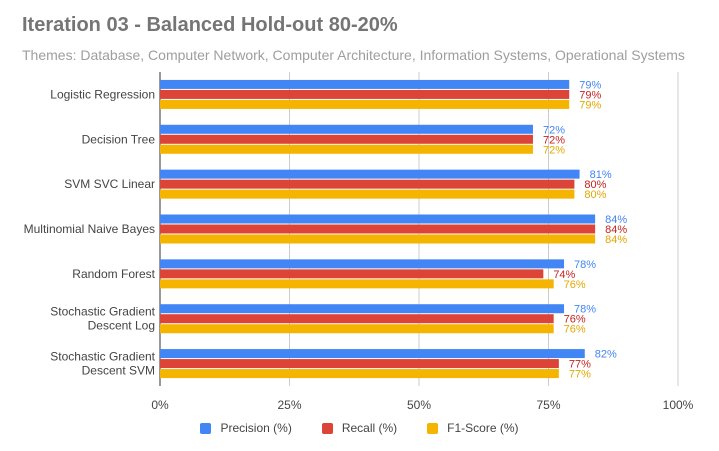  What do you see at coordinates (102, 364) in the screenshot?
I see `category-label: Stochastic Gradient Descent SVM` at bounding box center [102, 364].